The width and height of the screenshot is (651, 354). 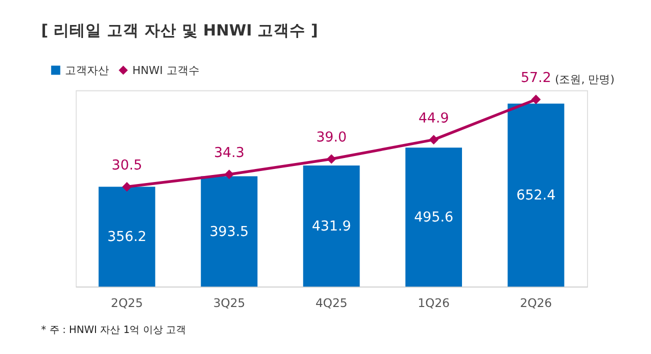 What do you see at coordinates (536, 78) in the screenshot?
I see `data-label: 57.2` at bounding box center [536, 78].